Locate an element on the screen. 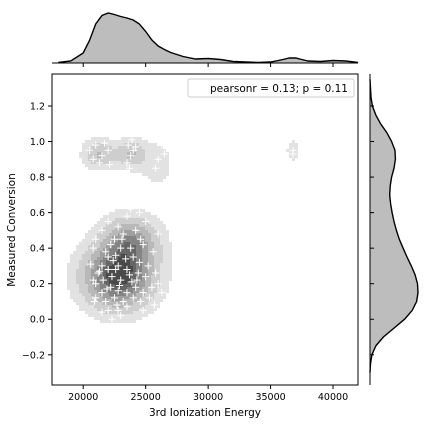  y-marginal-kde is located at coordinates (394, 229).